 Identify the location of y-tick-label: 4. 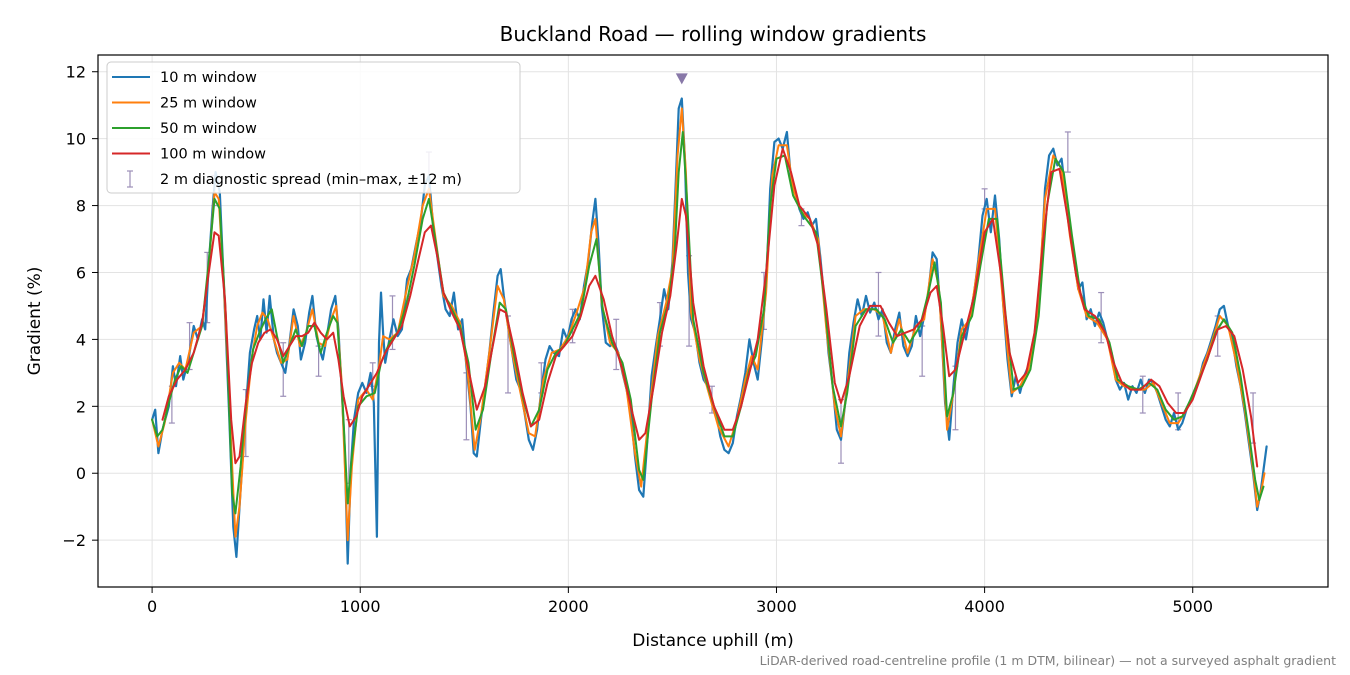
(81, 339).